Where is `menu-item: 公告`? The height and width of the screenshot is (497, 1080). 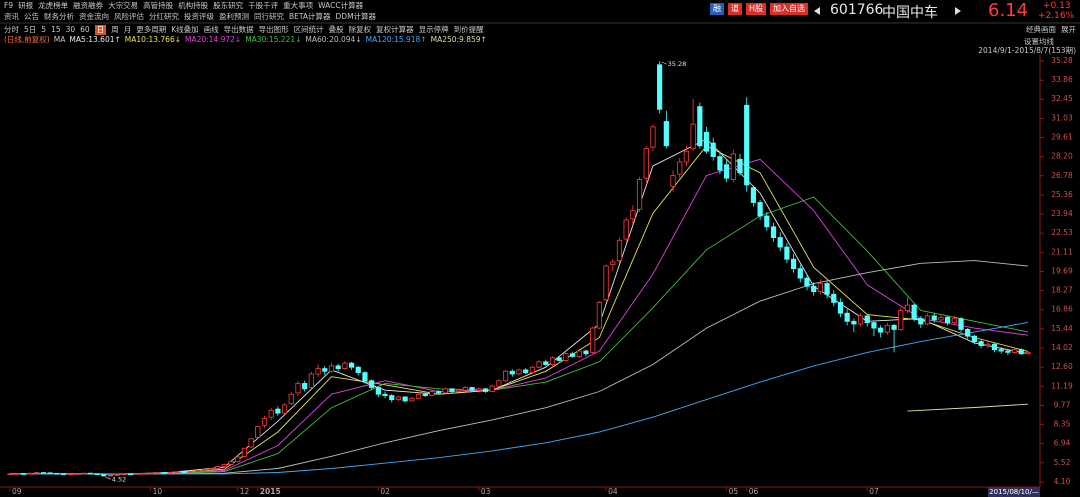
menu-item: 公告 is located at coordinates (31, 16).